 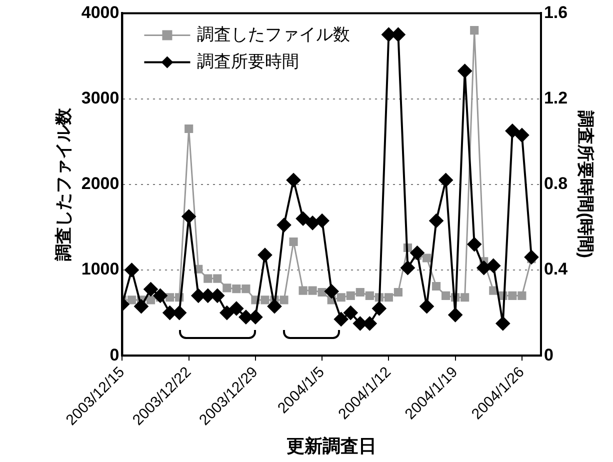 I want to click on y2-tick-label: 0, so click(x=549, y=354).